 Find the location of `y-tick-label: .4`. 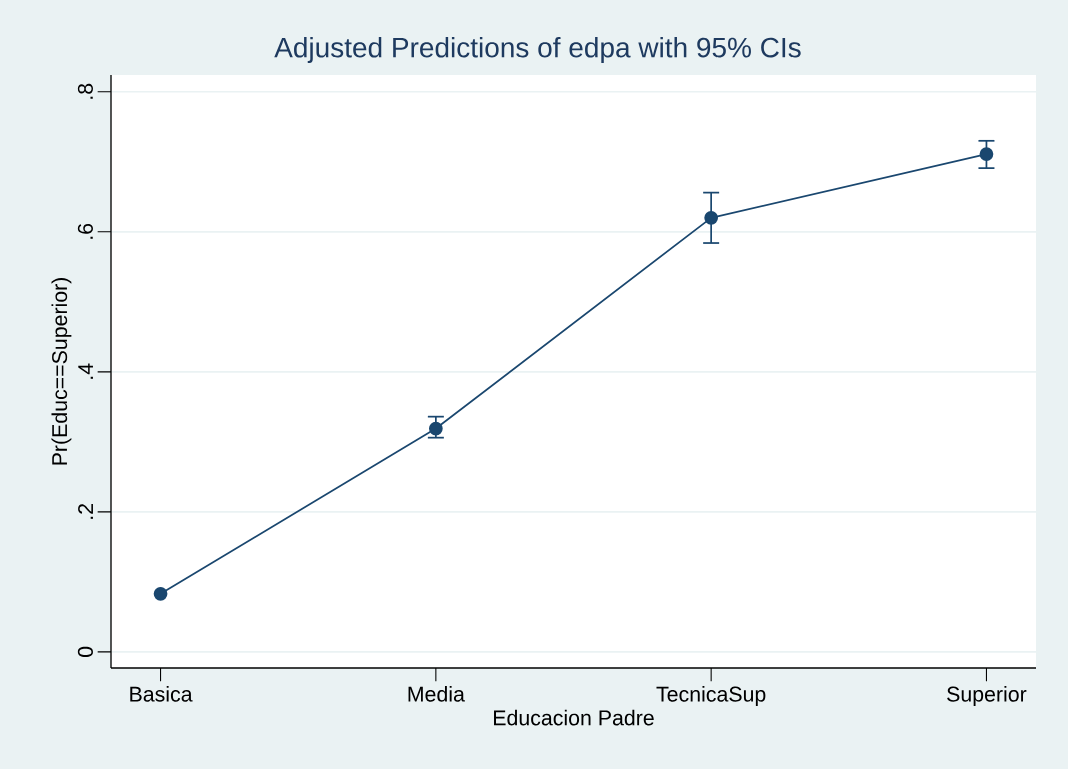

y-tick-label: .4 is located at coordinates (85, 371).